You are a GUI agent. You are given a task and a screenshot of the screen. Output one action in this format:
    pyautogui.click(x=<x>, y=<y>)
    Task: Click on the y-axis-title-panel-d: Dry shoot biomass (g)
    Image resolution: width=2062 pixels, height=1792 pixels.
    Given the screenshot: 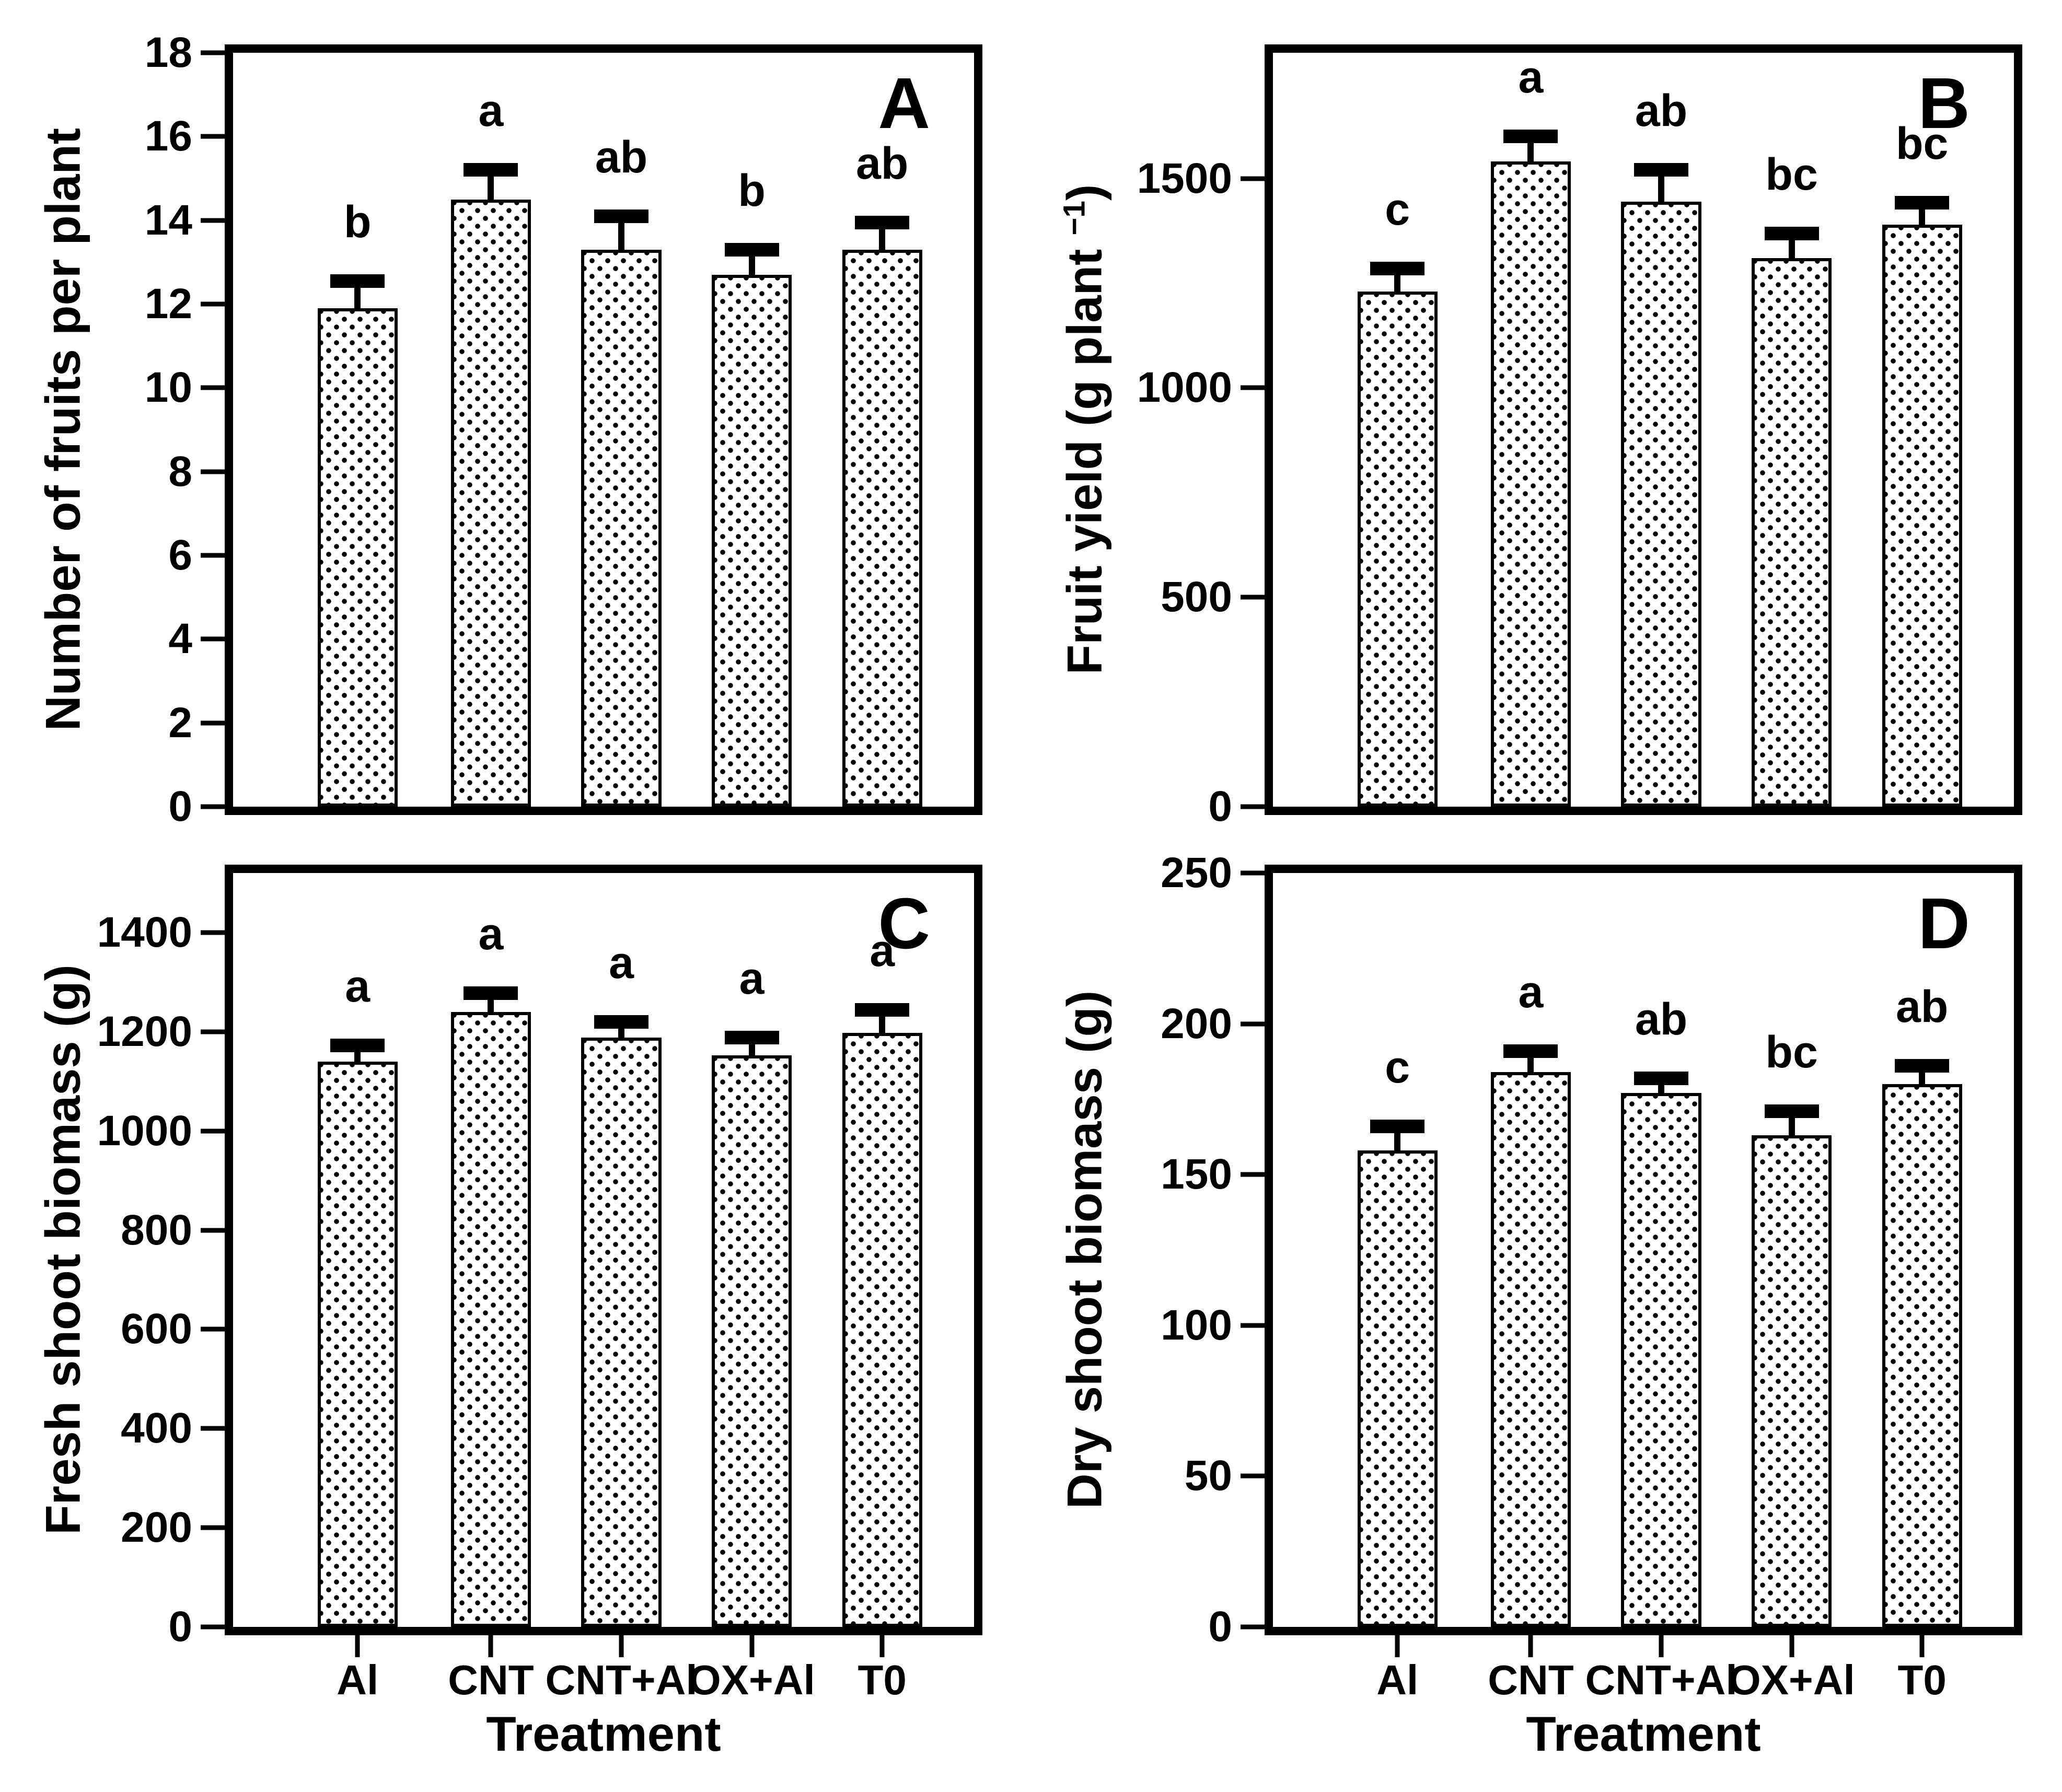 What is the action you would take?
    pyautogui.click(x=1084, y=1249)
    